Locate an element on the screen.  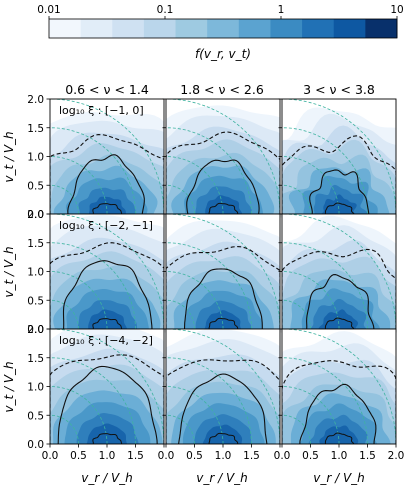
column-title-2: 1.8 < ν < 2.6 is located at coordinates (222, 89).